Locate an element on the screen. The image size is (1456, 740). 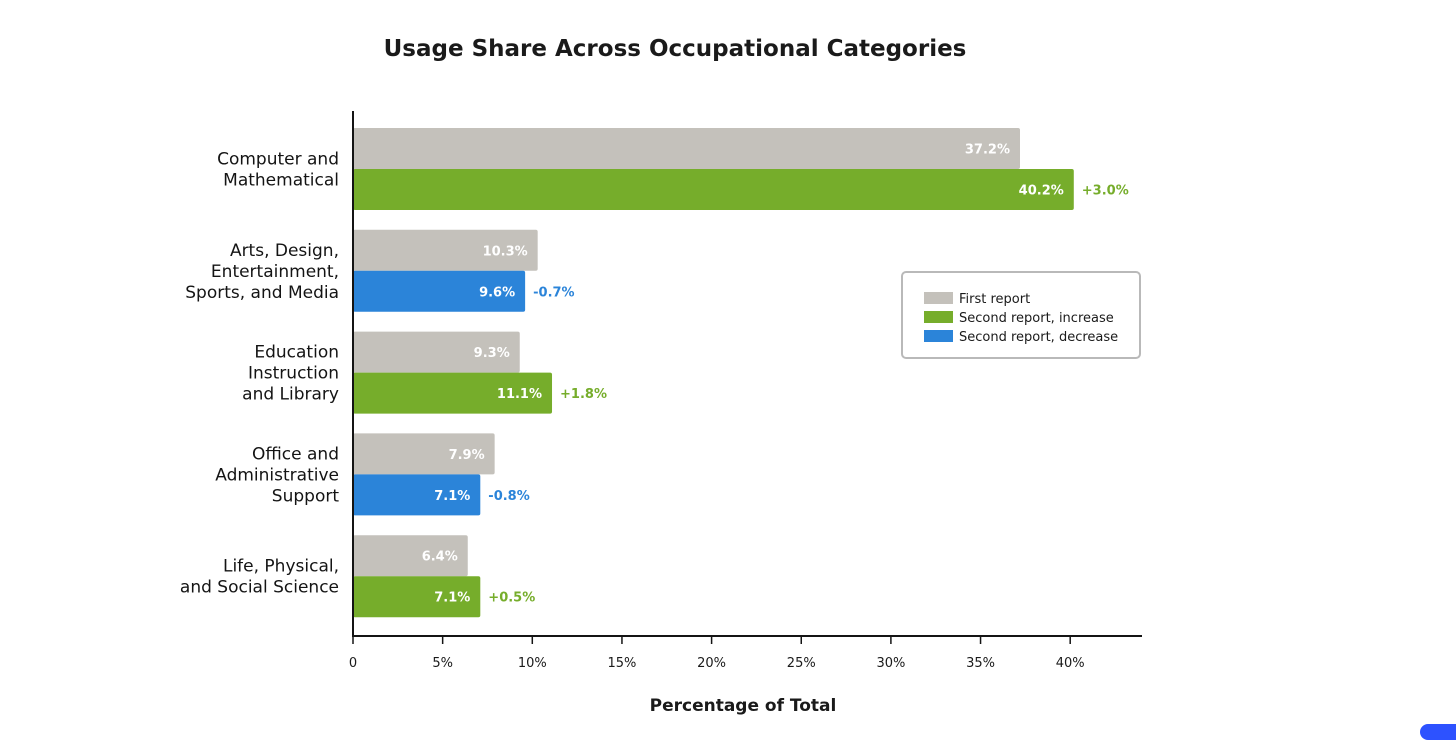
category-label: Office and Administrative Support is located at coordinates (277, 475).